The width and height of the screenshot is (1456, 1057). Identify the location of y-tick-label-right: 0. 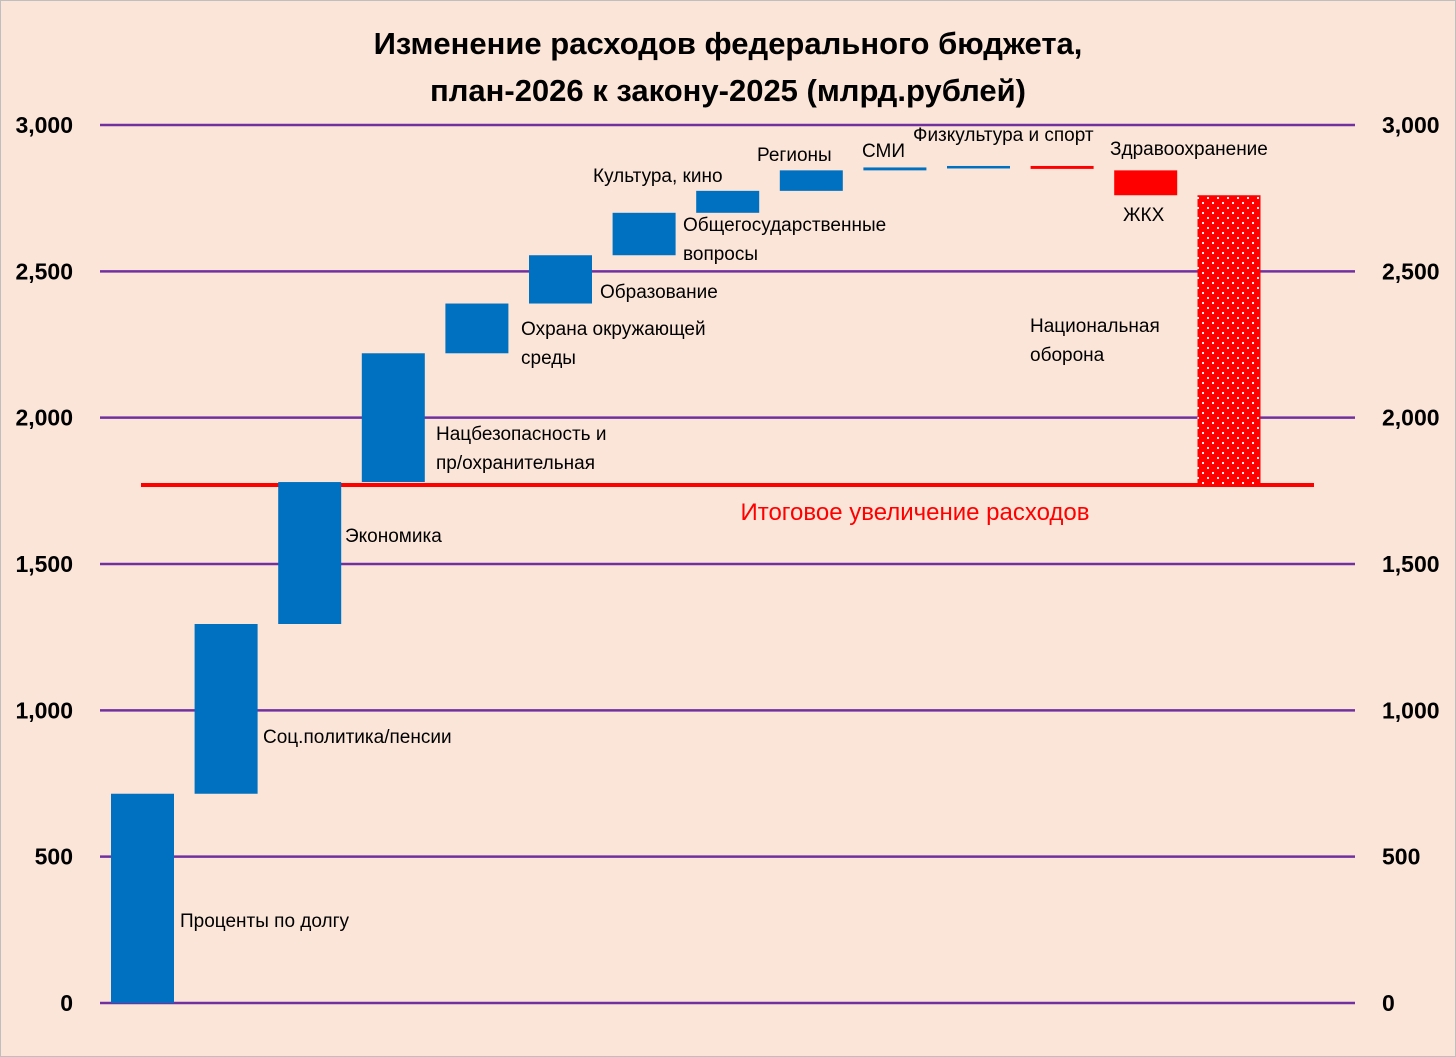
(1388, 1003).